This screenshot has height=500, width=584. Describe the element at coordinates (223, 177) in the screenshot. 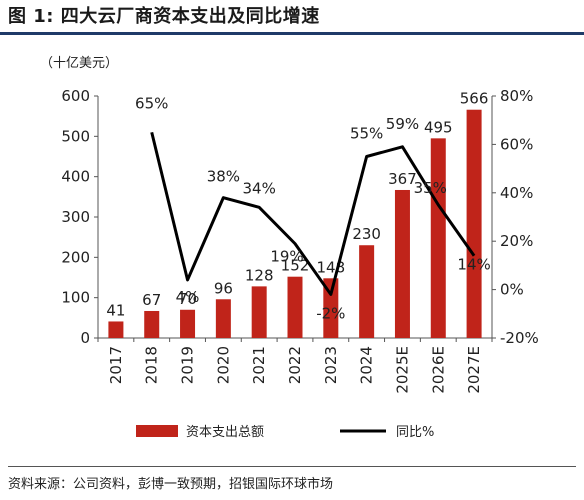

I see `yoy-value-label: 38%` at that location.